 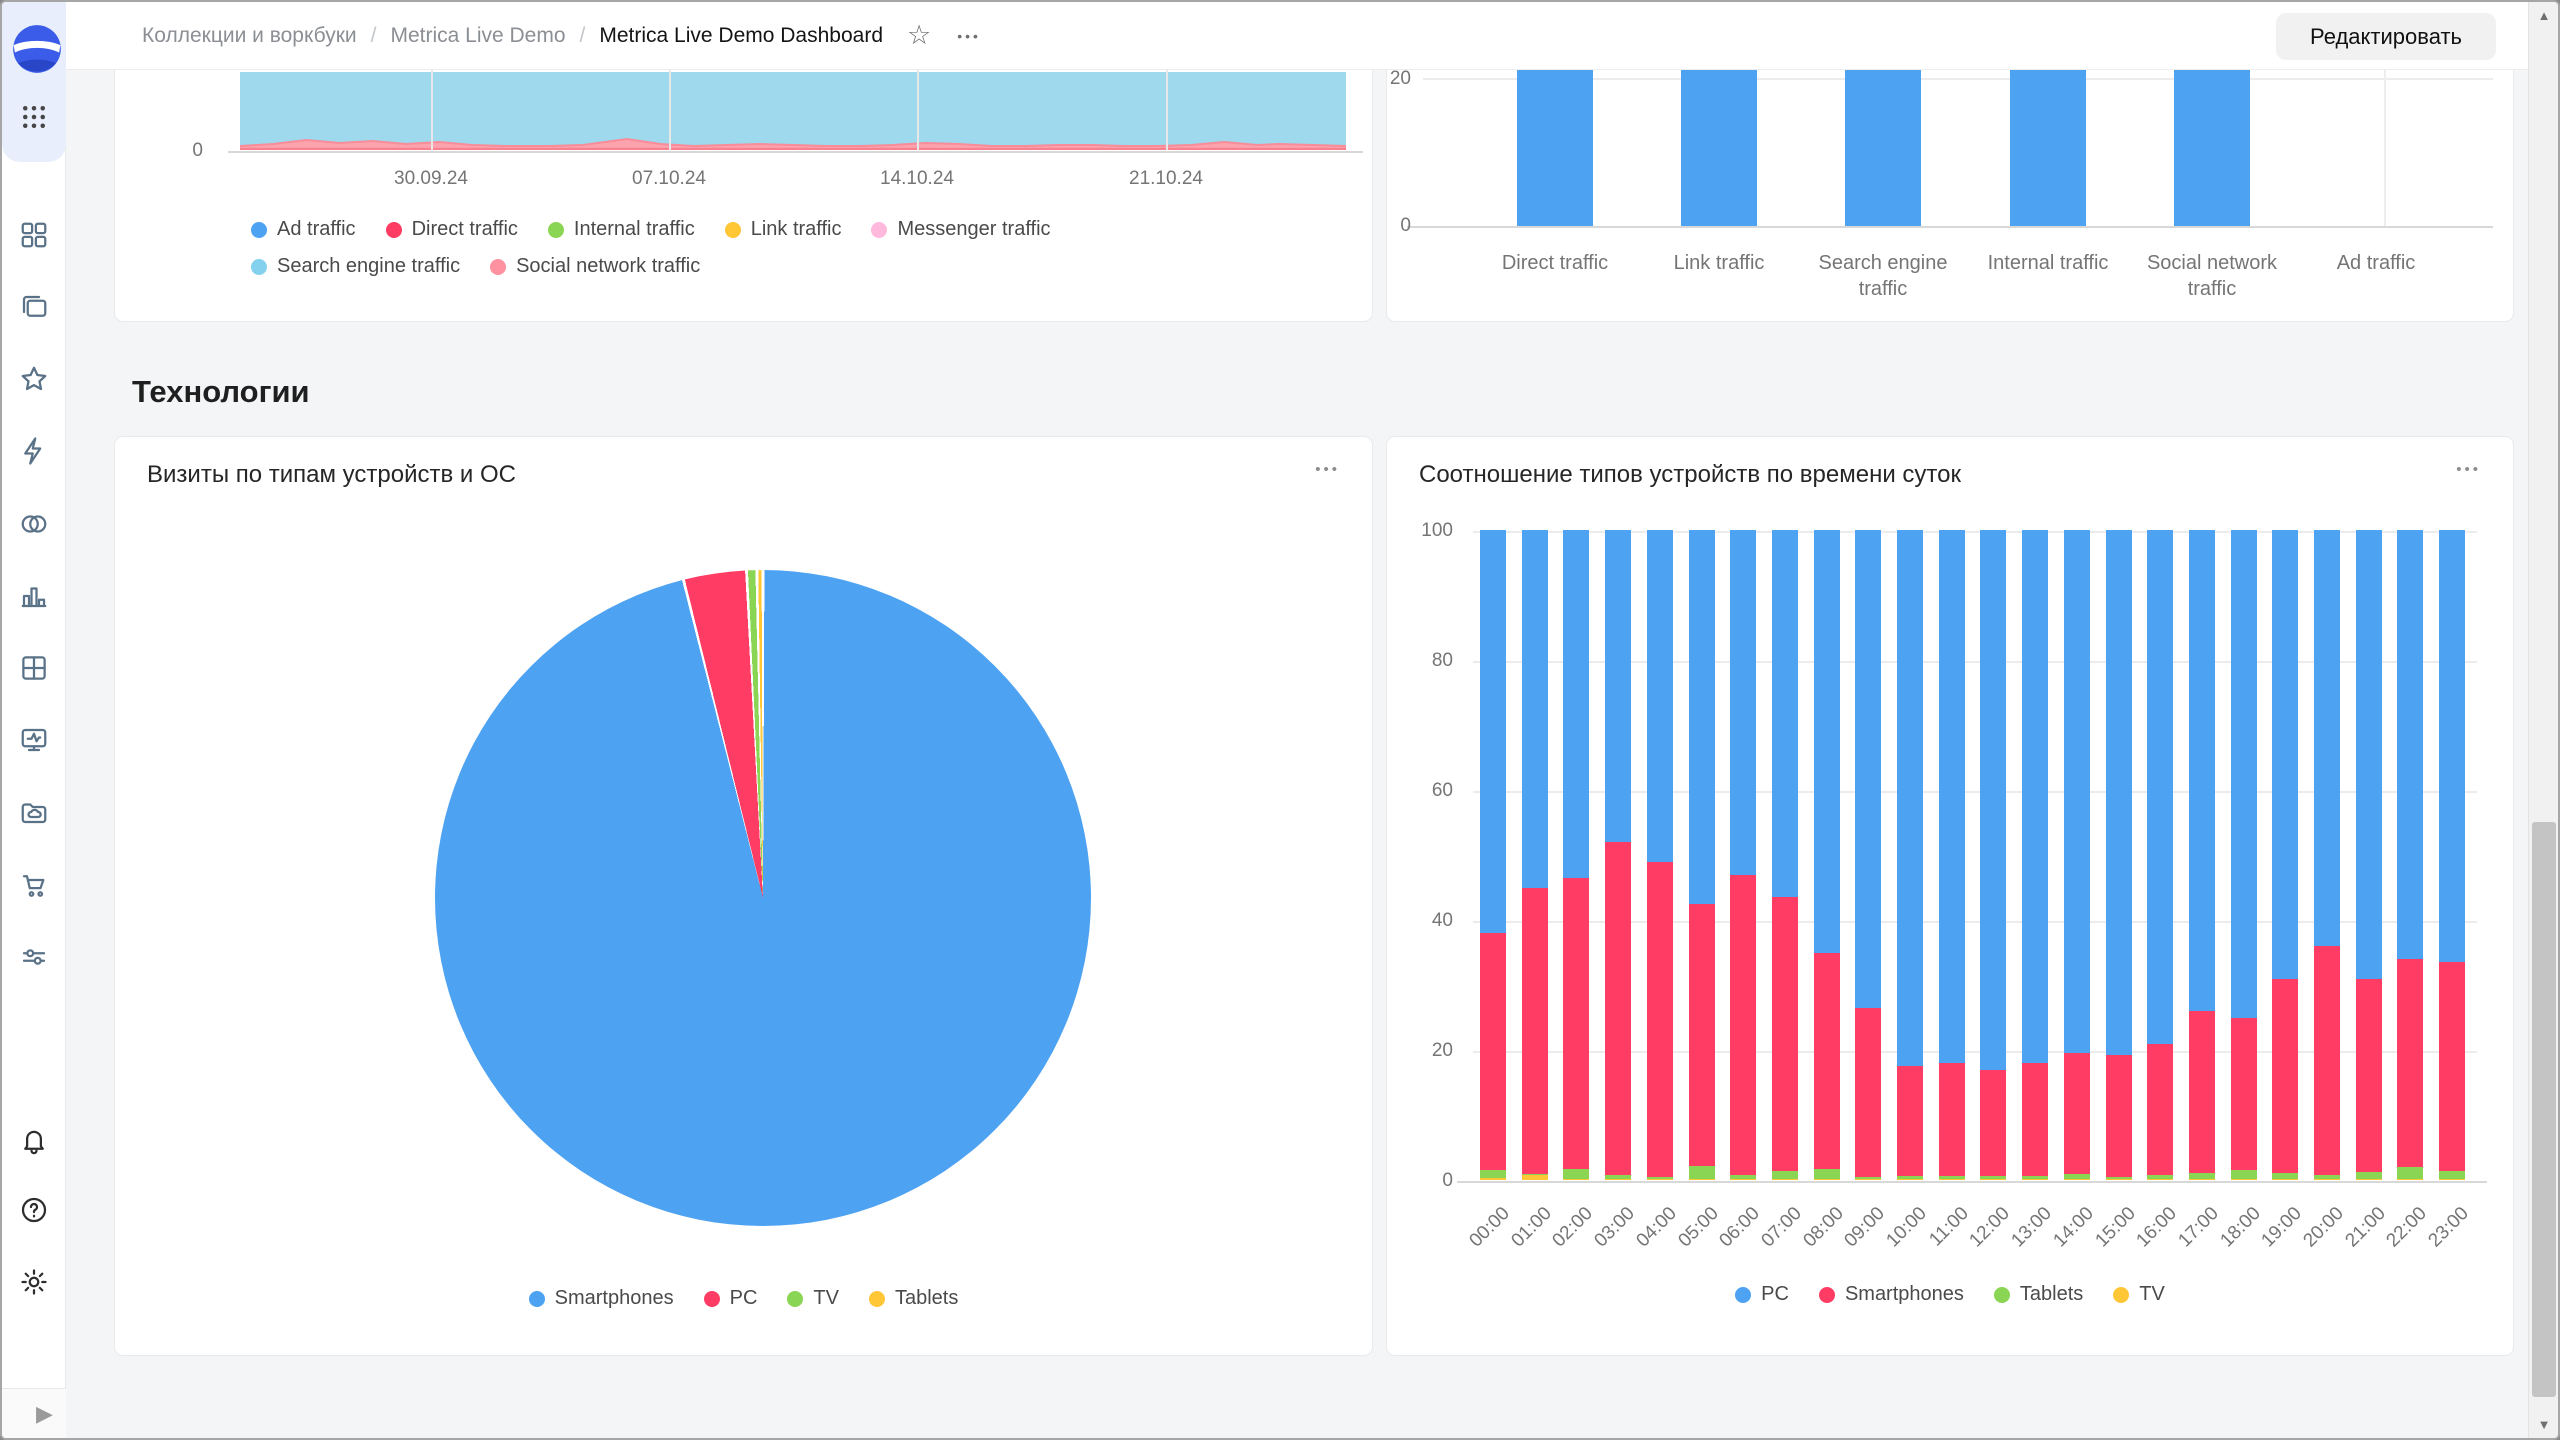 I want to click on sidebar-expand-button: ▶, so click(x=44, y=1413).